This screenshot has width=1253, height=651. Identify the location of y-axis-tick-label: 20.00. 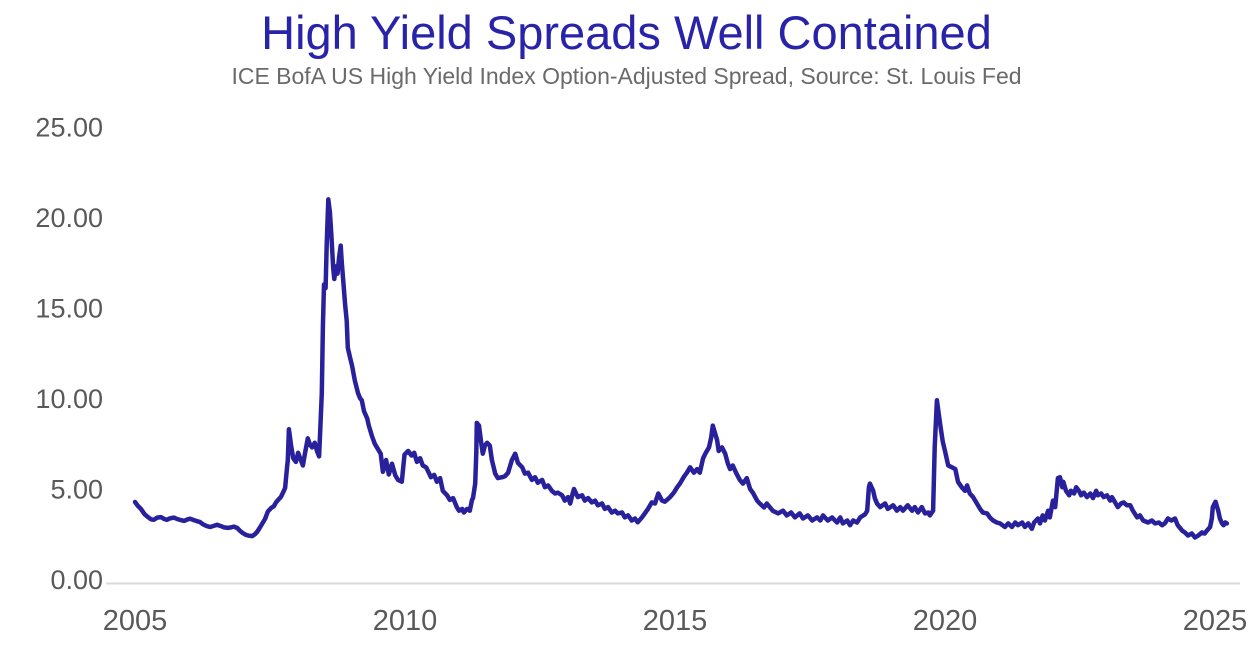
(69, 218).